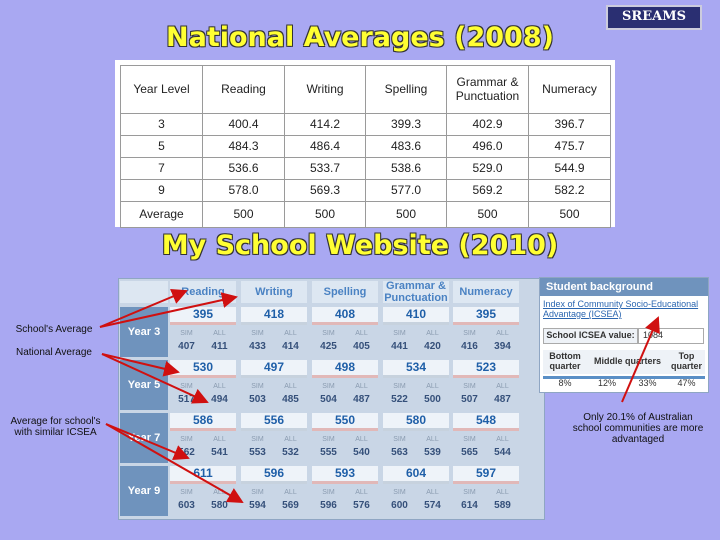  Describe the element at coordinates (161, 89) in the screenshot. I see `table-header: Year Level` at that location.